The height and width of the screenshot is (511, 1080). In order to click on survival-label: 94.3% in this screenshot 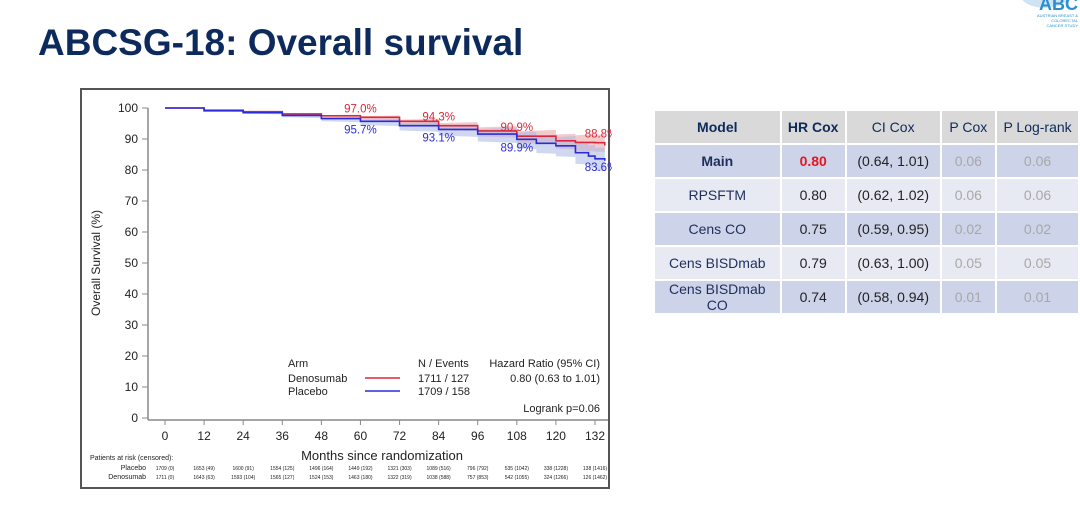, I will do `click(438, 118)`.